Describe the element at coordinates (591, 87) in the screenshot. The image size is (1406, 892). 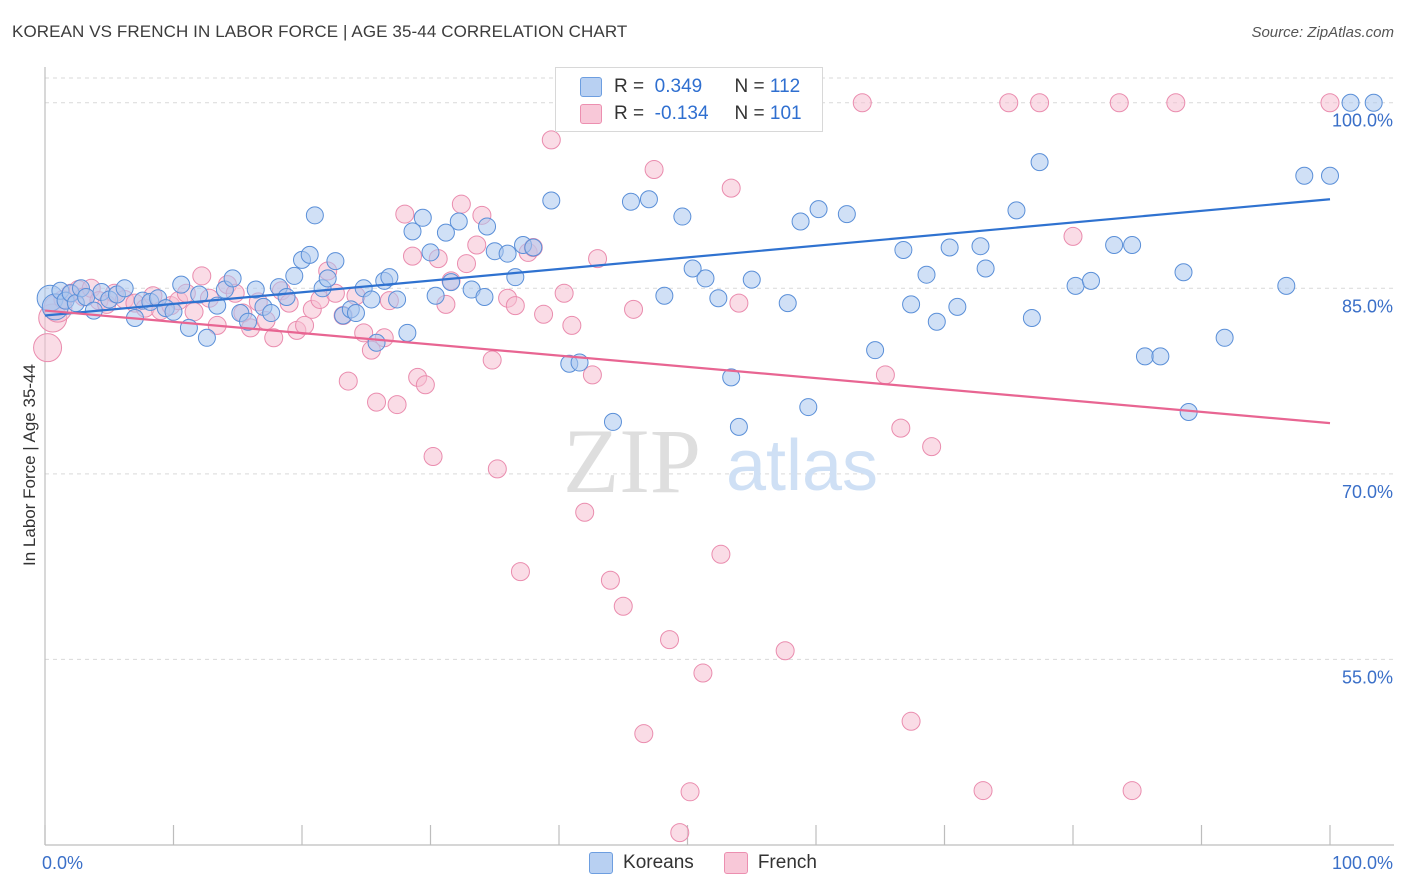
I see `koreans-swatch` at that location.